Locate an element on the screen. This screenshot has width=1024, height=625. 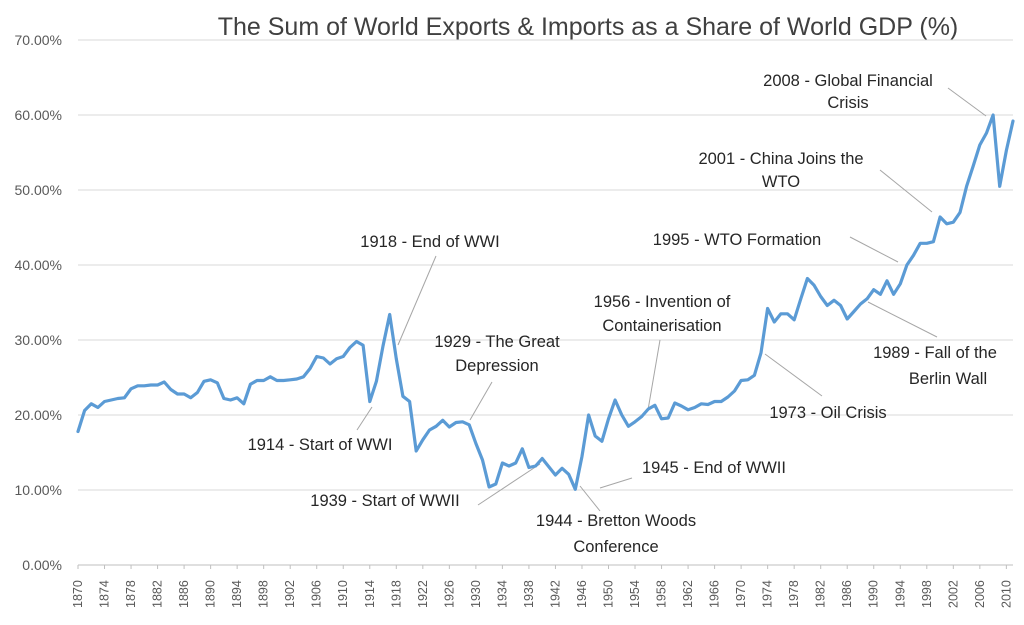
x-tick-label: 1918 is located at coordinates (396, 594).